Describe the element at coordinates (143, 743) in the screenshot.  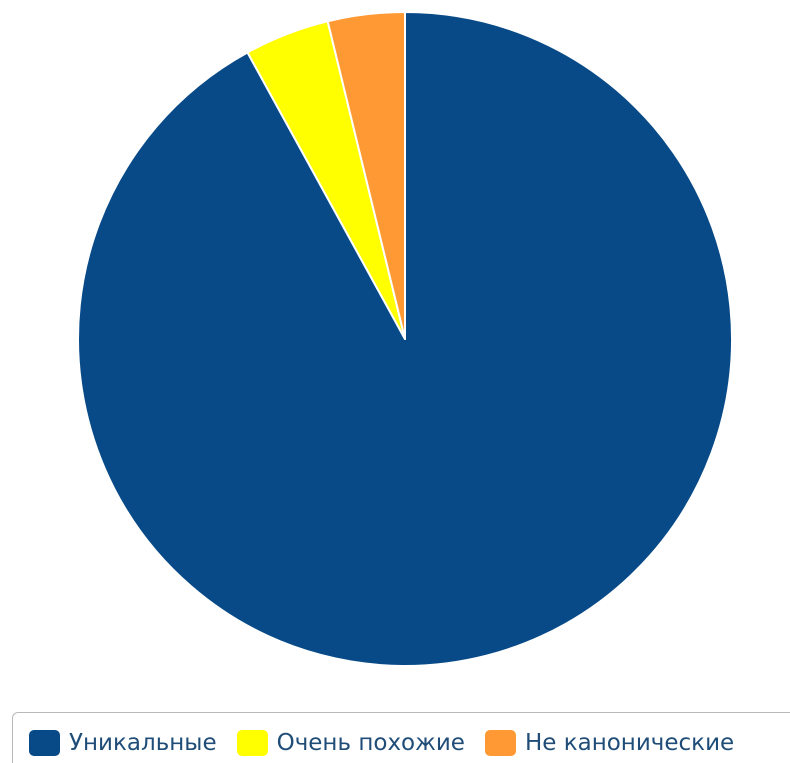
I see `legend-label-unique: Уникальные` at that location.